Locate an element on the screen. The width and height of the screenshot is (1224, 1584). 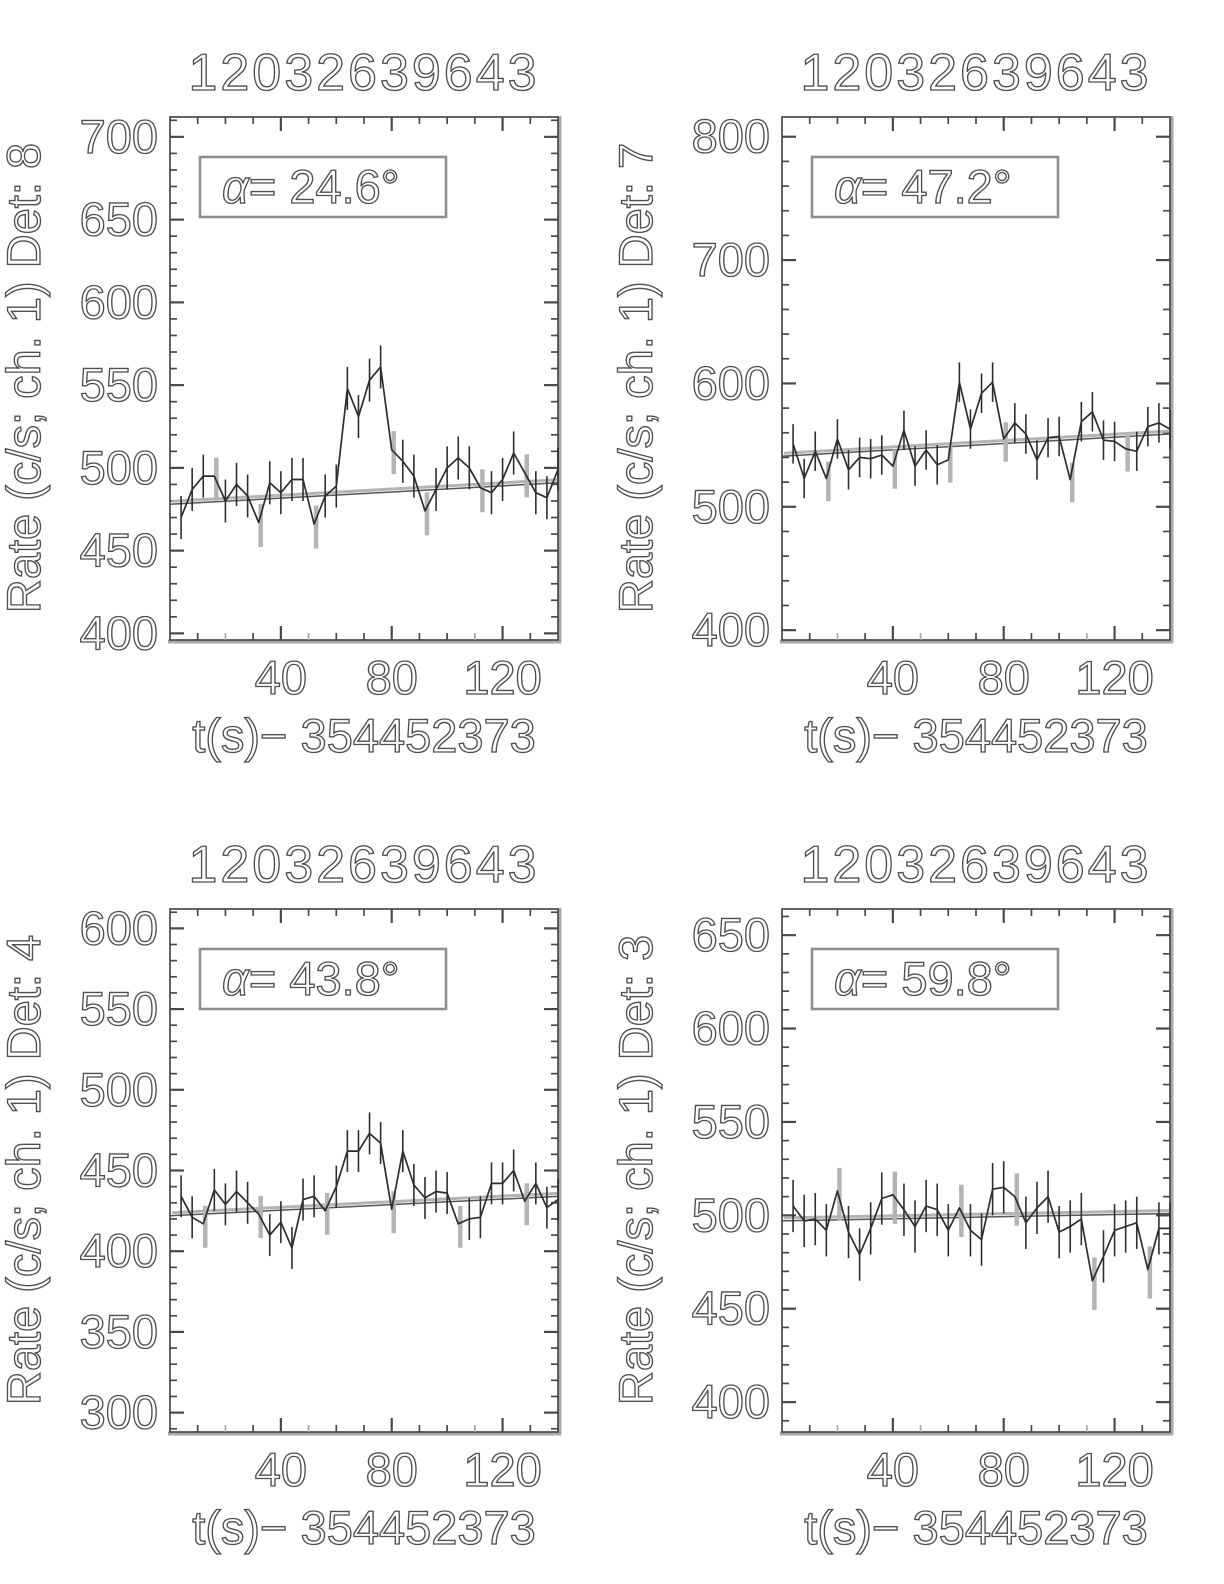
plot-dynamic: 40 80 120 400 450 500 550 600 650 700 is located at coordinates (320, 407).